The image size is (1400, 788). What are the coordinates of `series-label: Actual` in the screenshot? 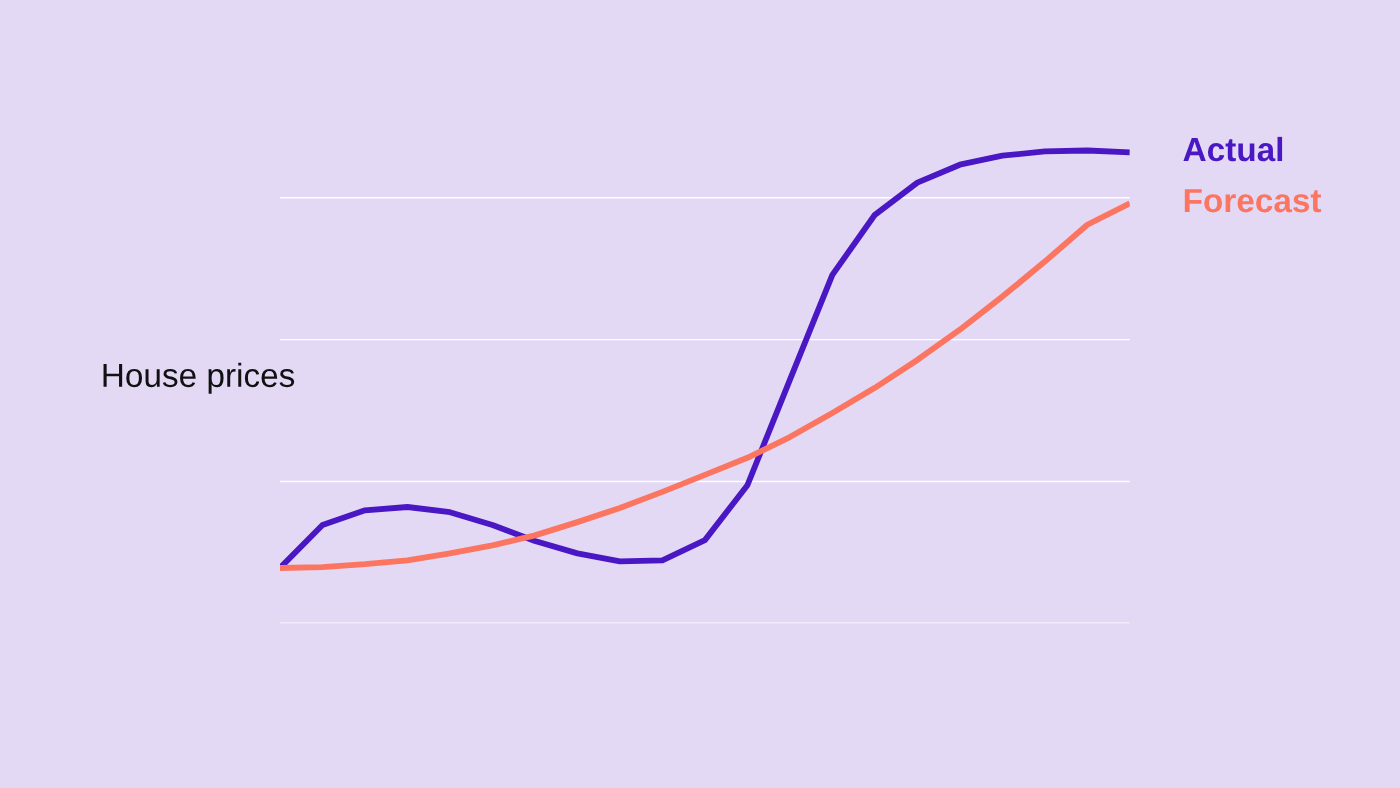 It's located at (1233, 149).